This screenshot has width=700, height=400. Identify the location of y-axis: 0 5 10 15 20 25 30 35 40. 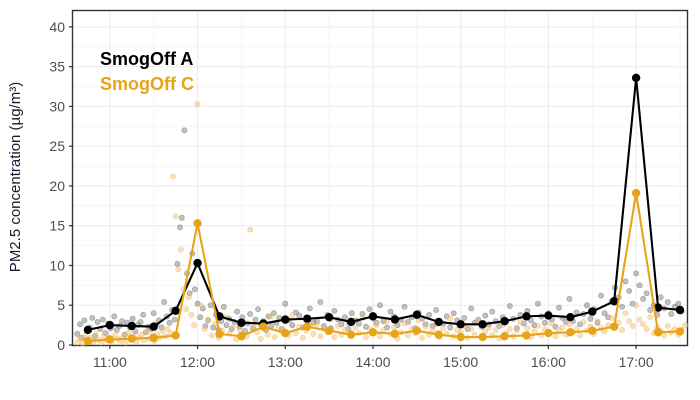
(61, 186).